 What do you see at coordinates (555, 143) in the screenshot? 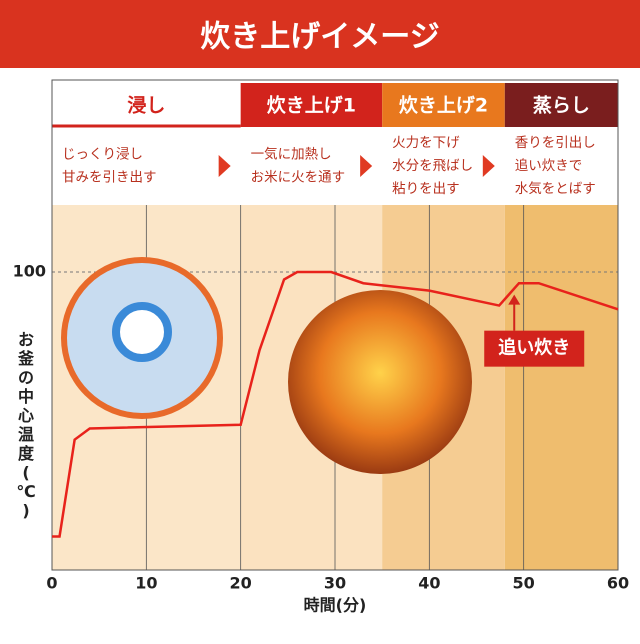
I see `stage-description: 香りを引出し` at bounding box center [555, 143].